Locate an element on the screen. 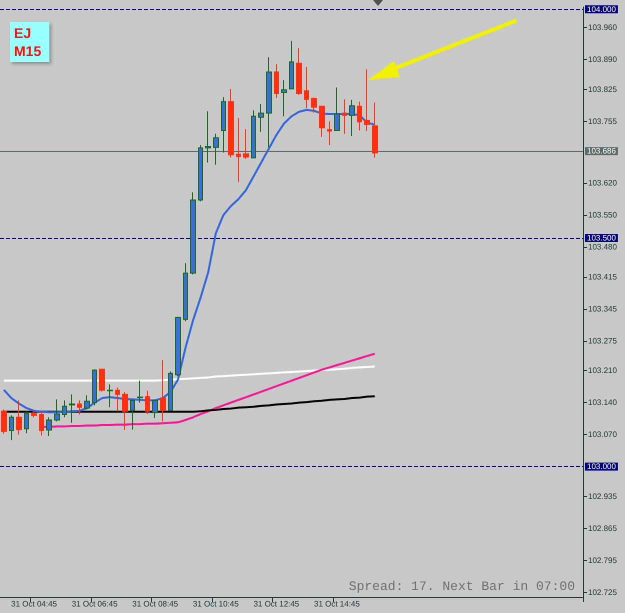  annotation: Spread: 17. Next Bar in 07:00 is located at coordinates (462, 586).